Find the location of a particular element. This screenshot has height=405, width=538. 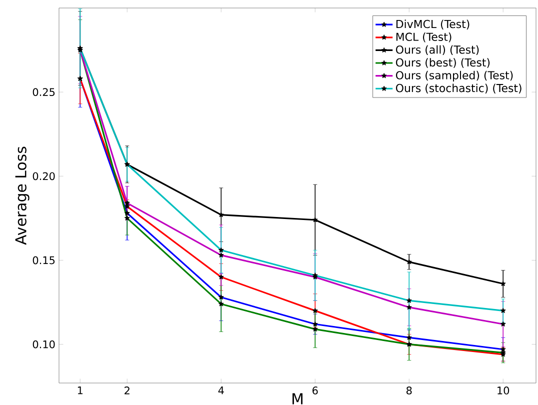

x-tick-label: 2 is located at coordinates (127, 390).